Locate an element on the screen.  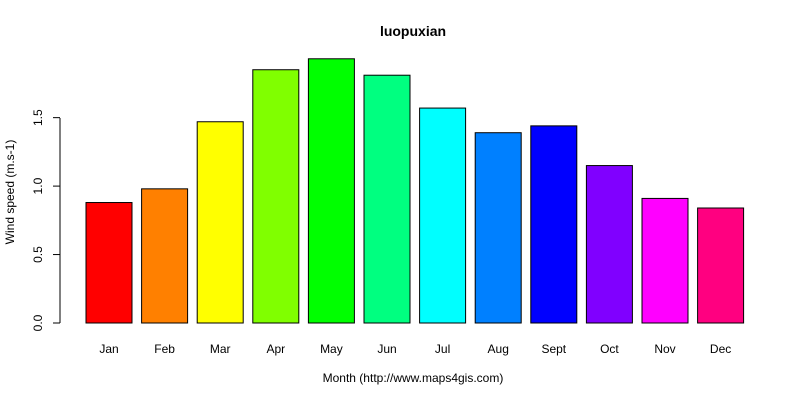
x-tick-label: Feb is located at coordinates (164, 349).